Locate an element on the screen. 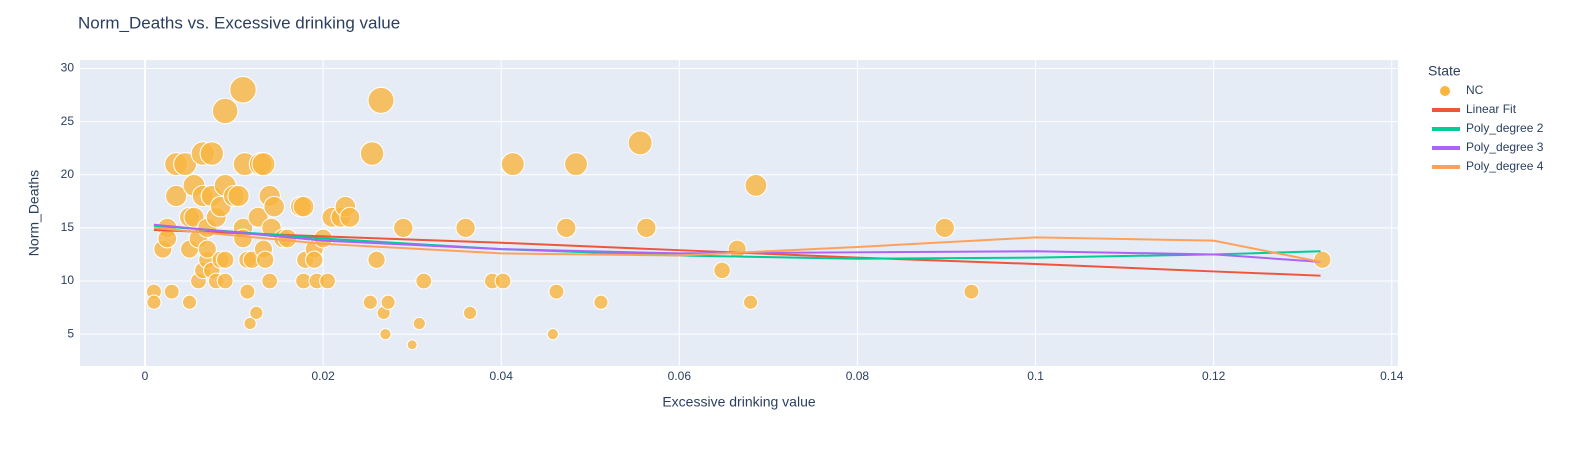 Image resolution: width=1583 pixels, height=455 pixels. legend-marker is located at coordinates (1445, 91).